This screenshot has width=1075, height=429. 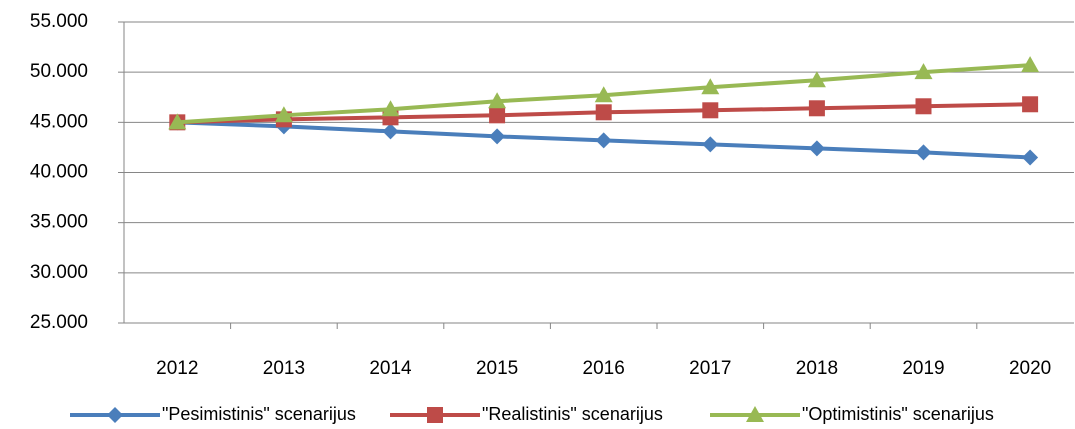 I want to click on y-tick-label: 35.000, so click(x=59, y=222).